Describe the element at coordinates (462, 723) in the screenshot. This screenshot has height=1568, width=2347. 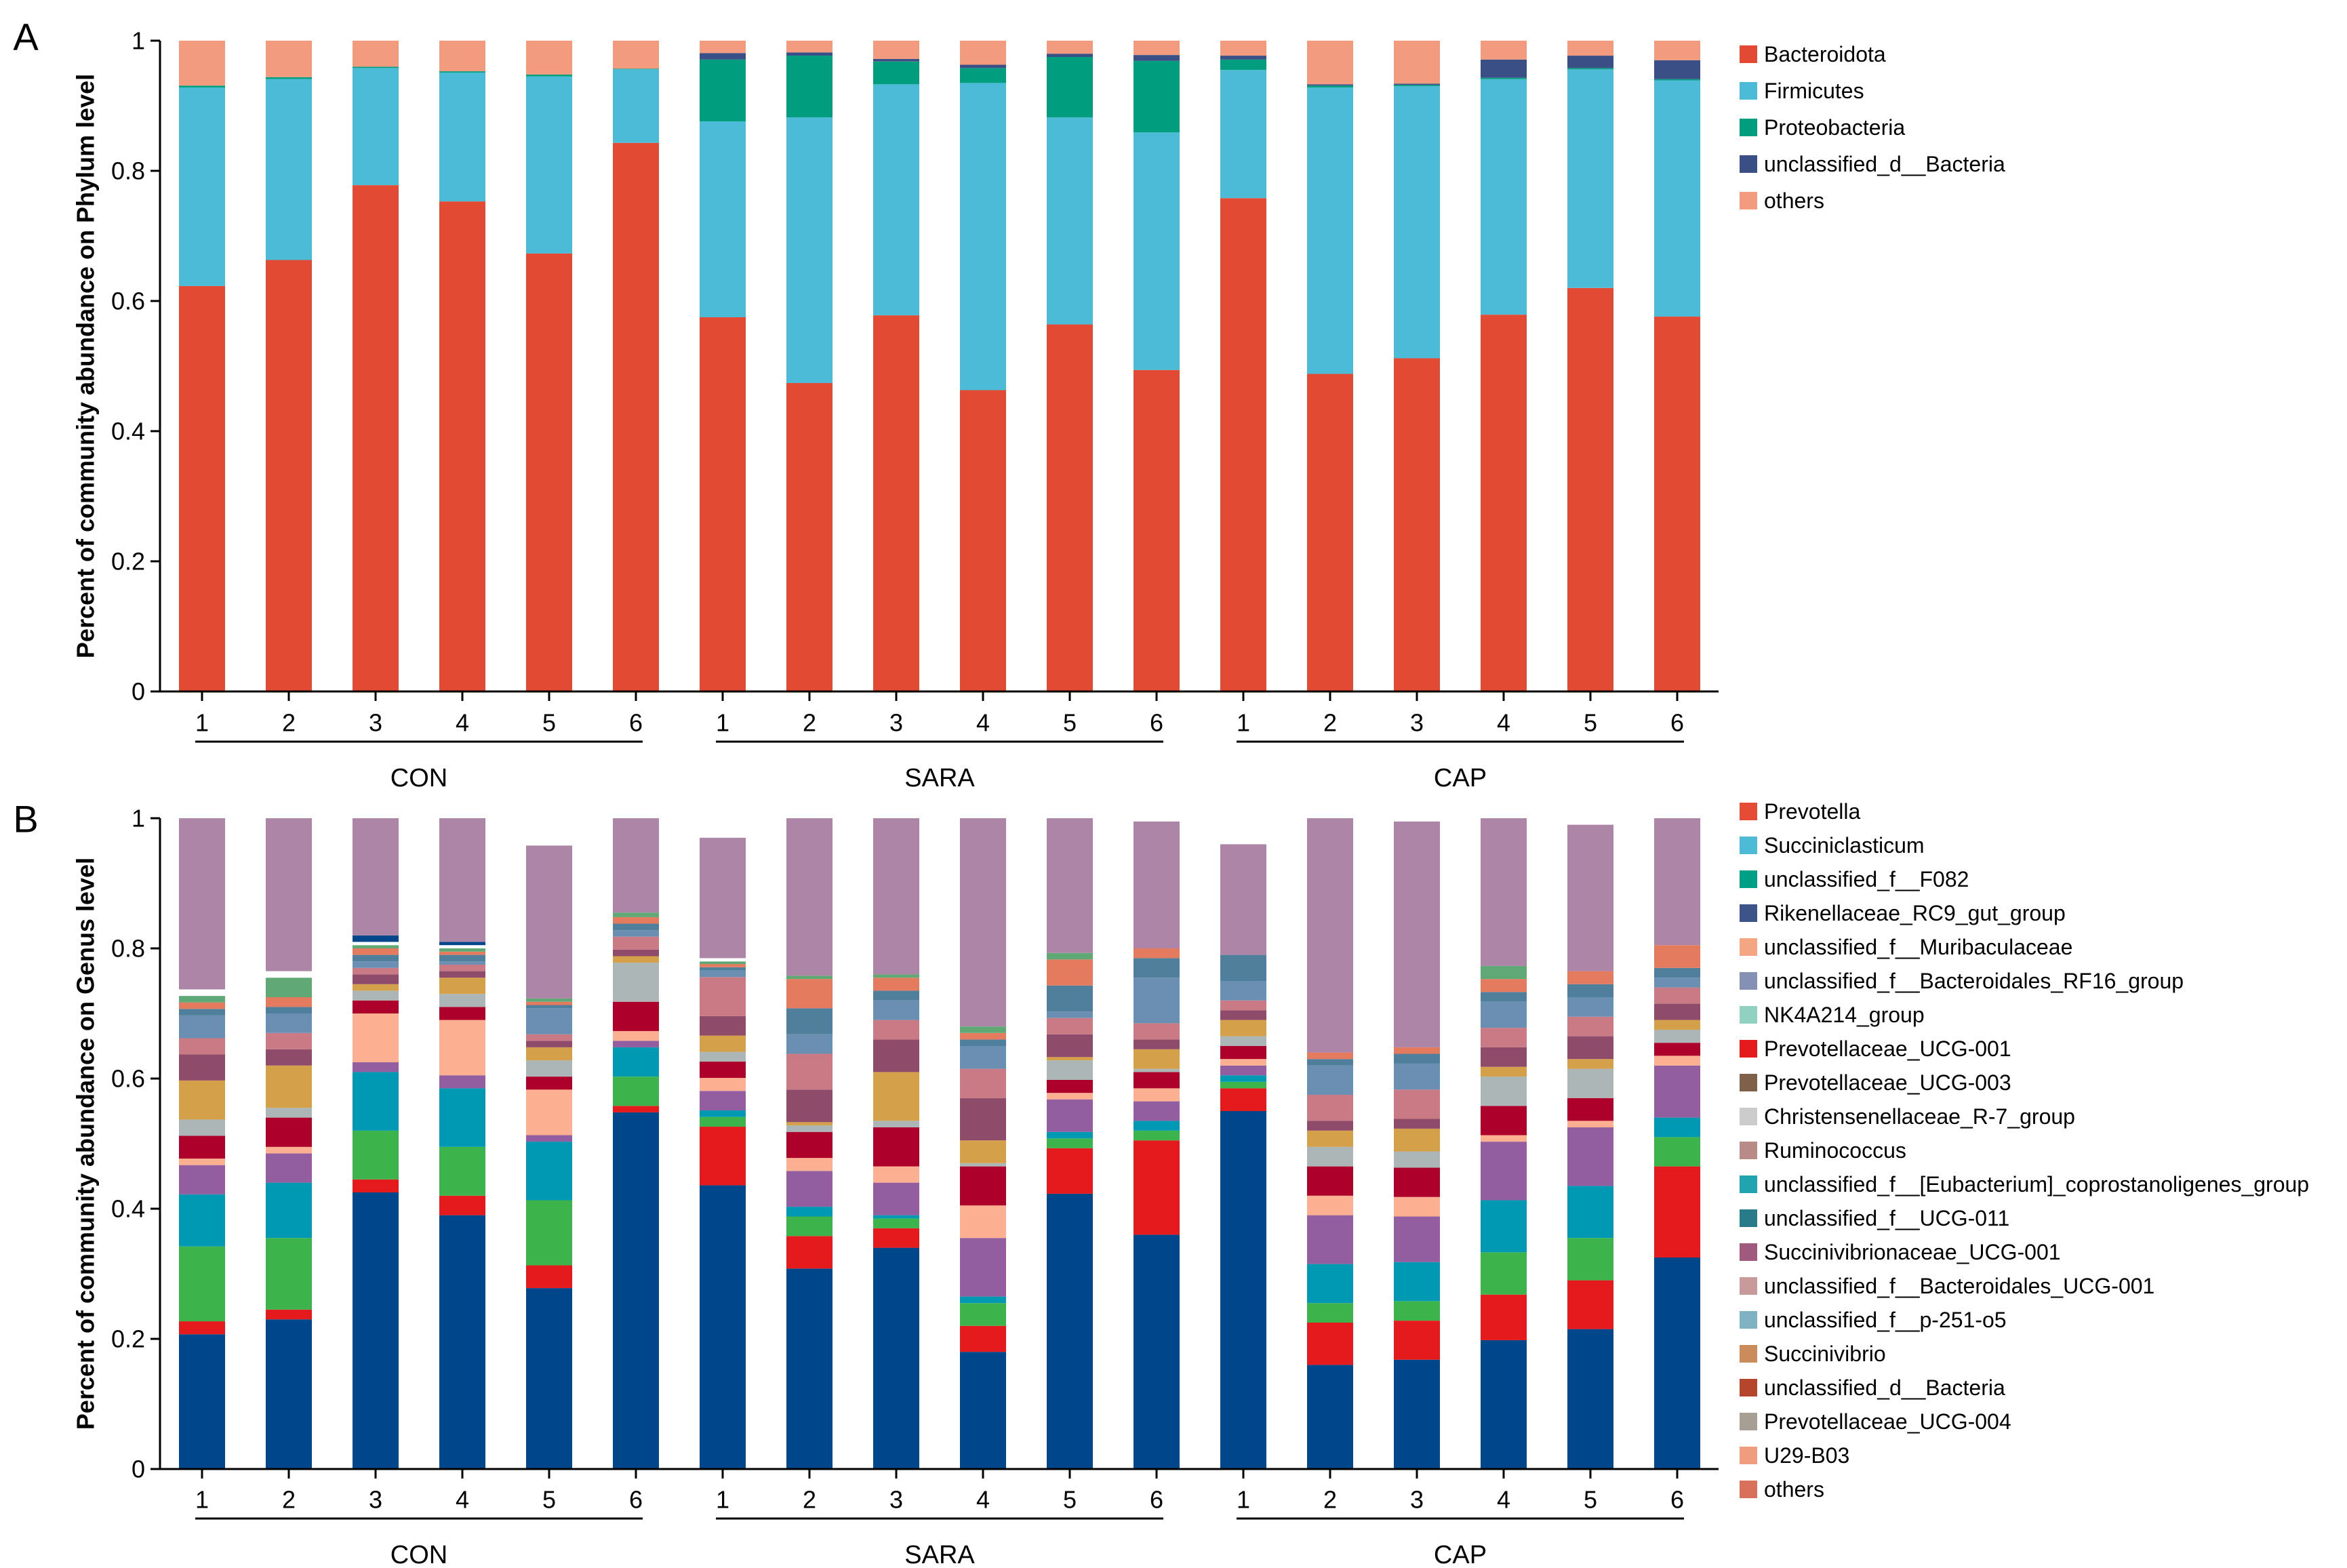
I see `x-tick-label: 4` at that location.